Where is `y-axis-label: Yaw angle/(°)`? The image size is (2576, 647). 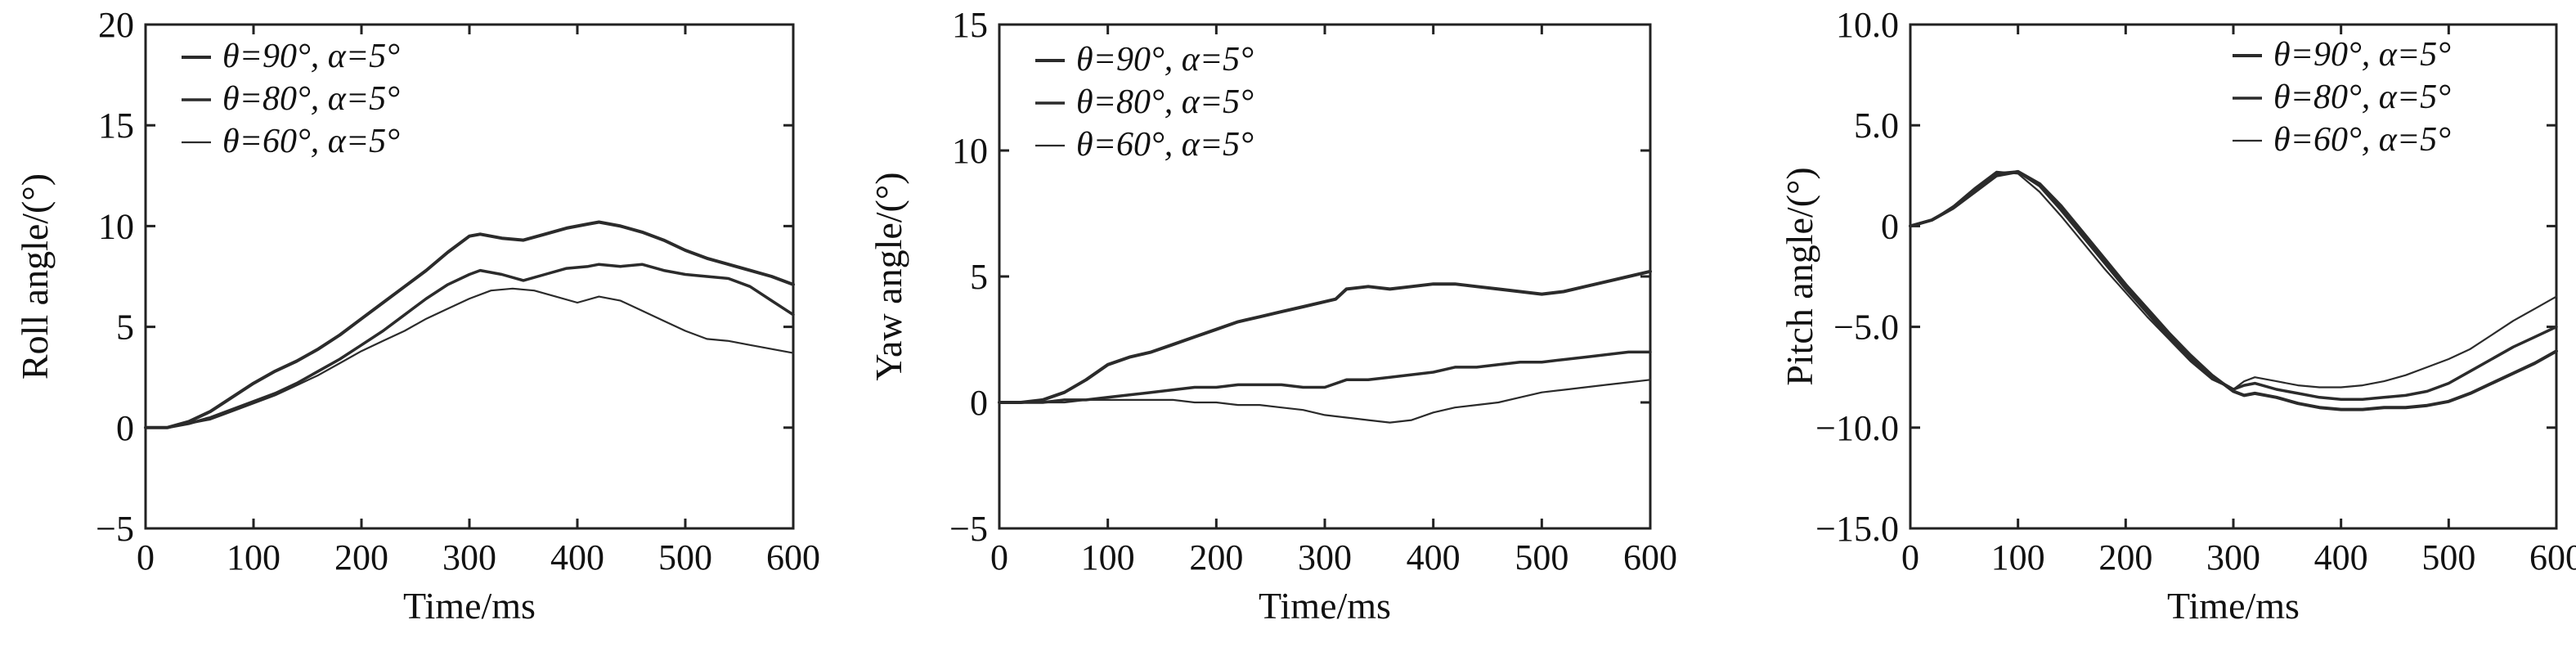
y-axis-label: Yaw angle/(°) is located at coordinates (888, 276).